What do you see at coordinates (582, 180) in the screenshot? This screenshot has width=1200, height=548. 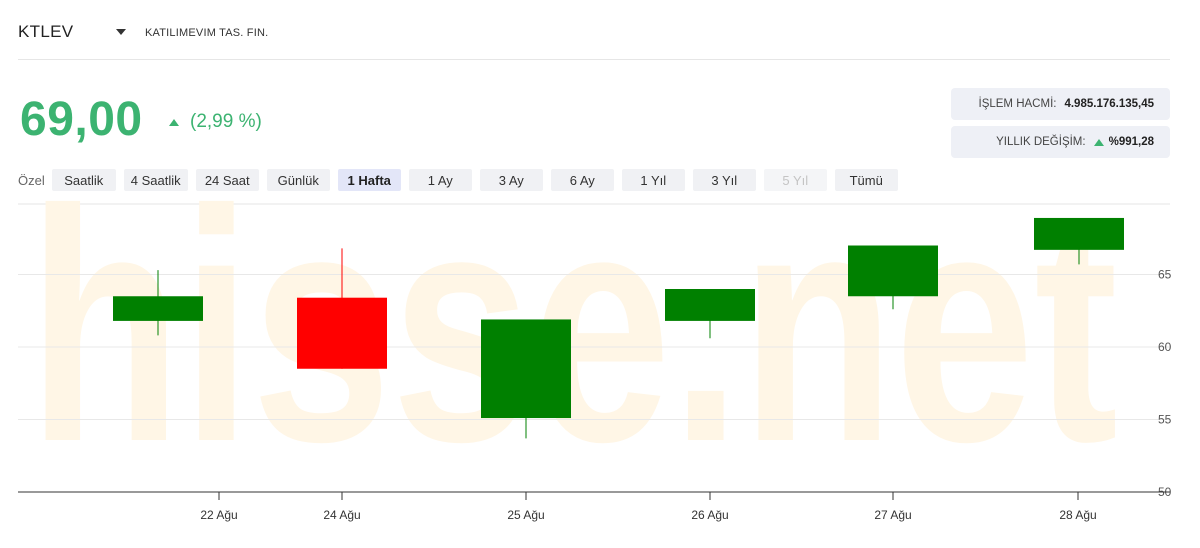 I see `range-button-6-months: 6 Ay` at bounding box center [582, 180].